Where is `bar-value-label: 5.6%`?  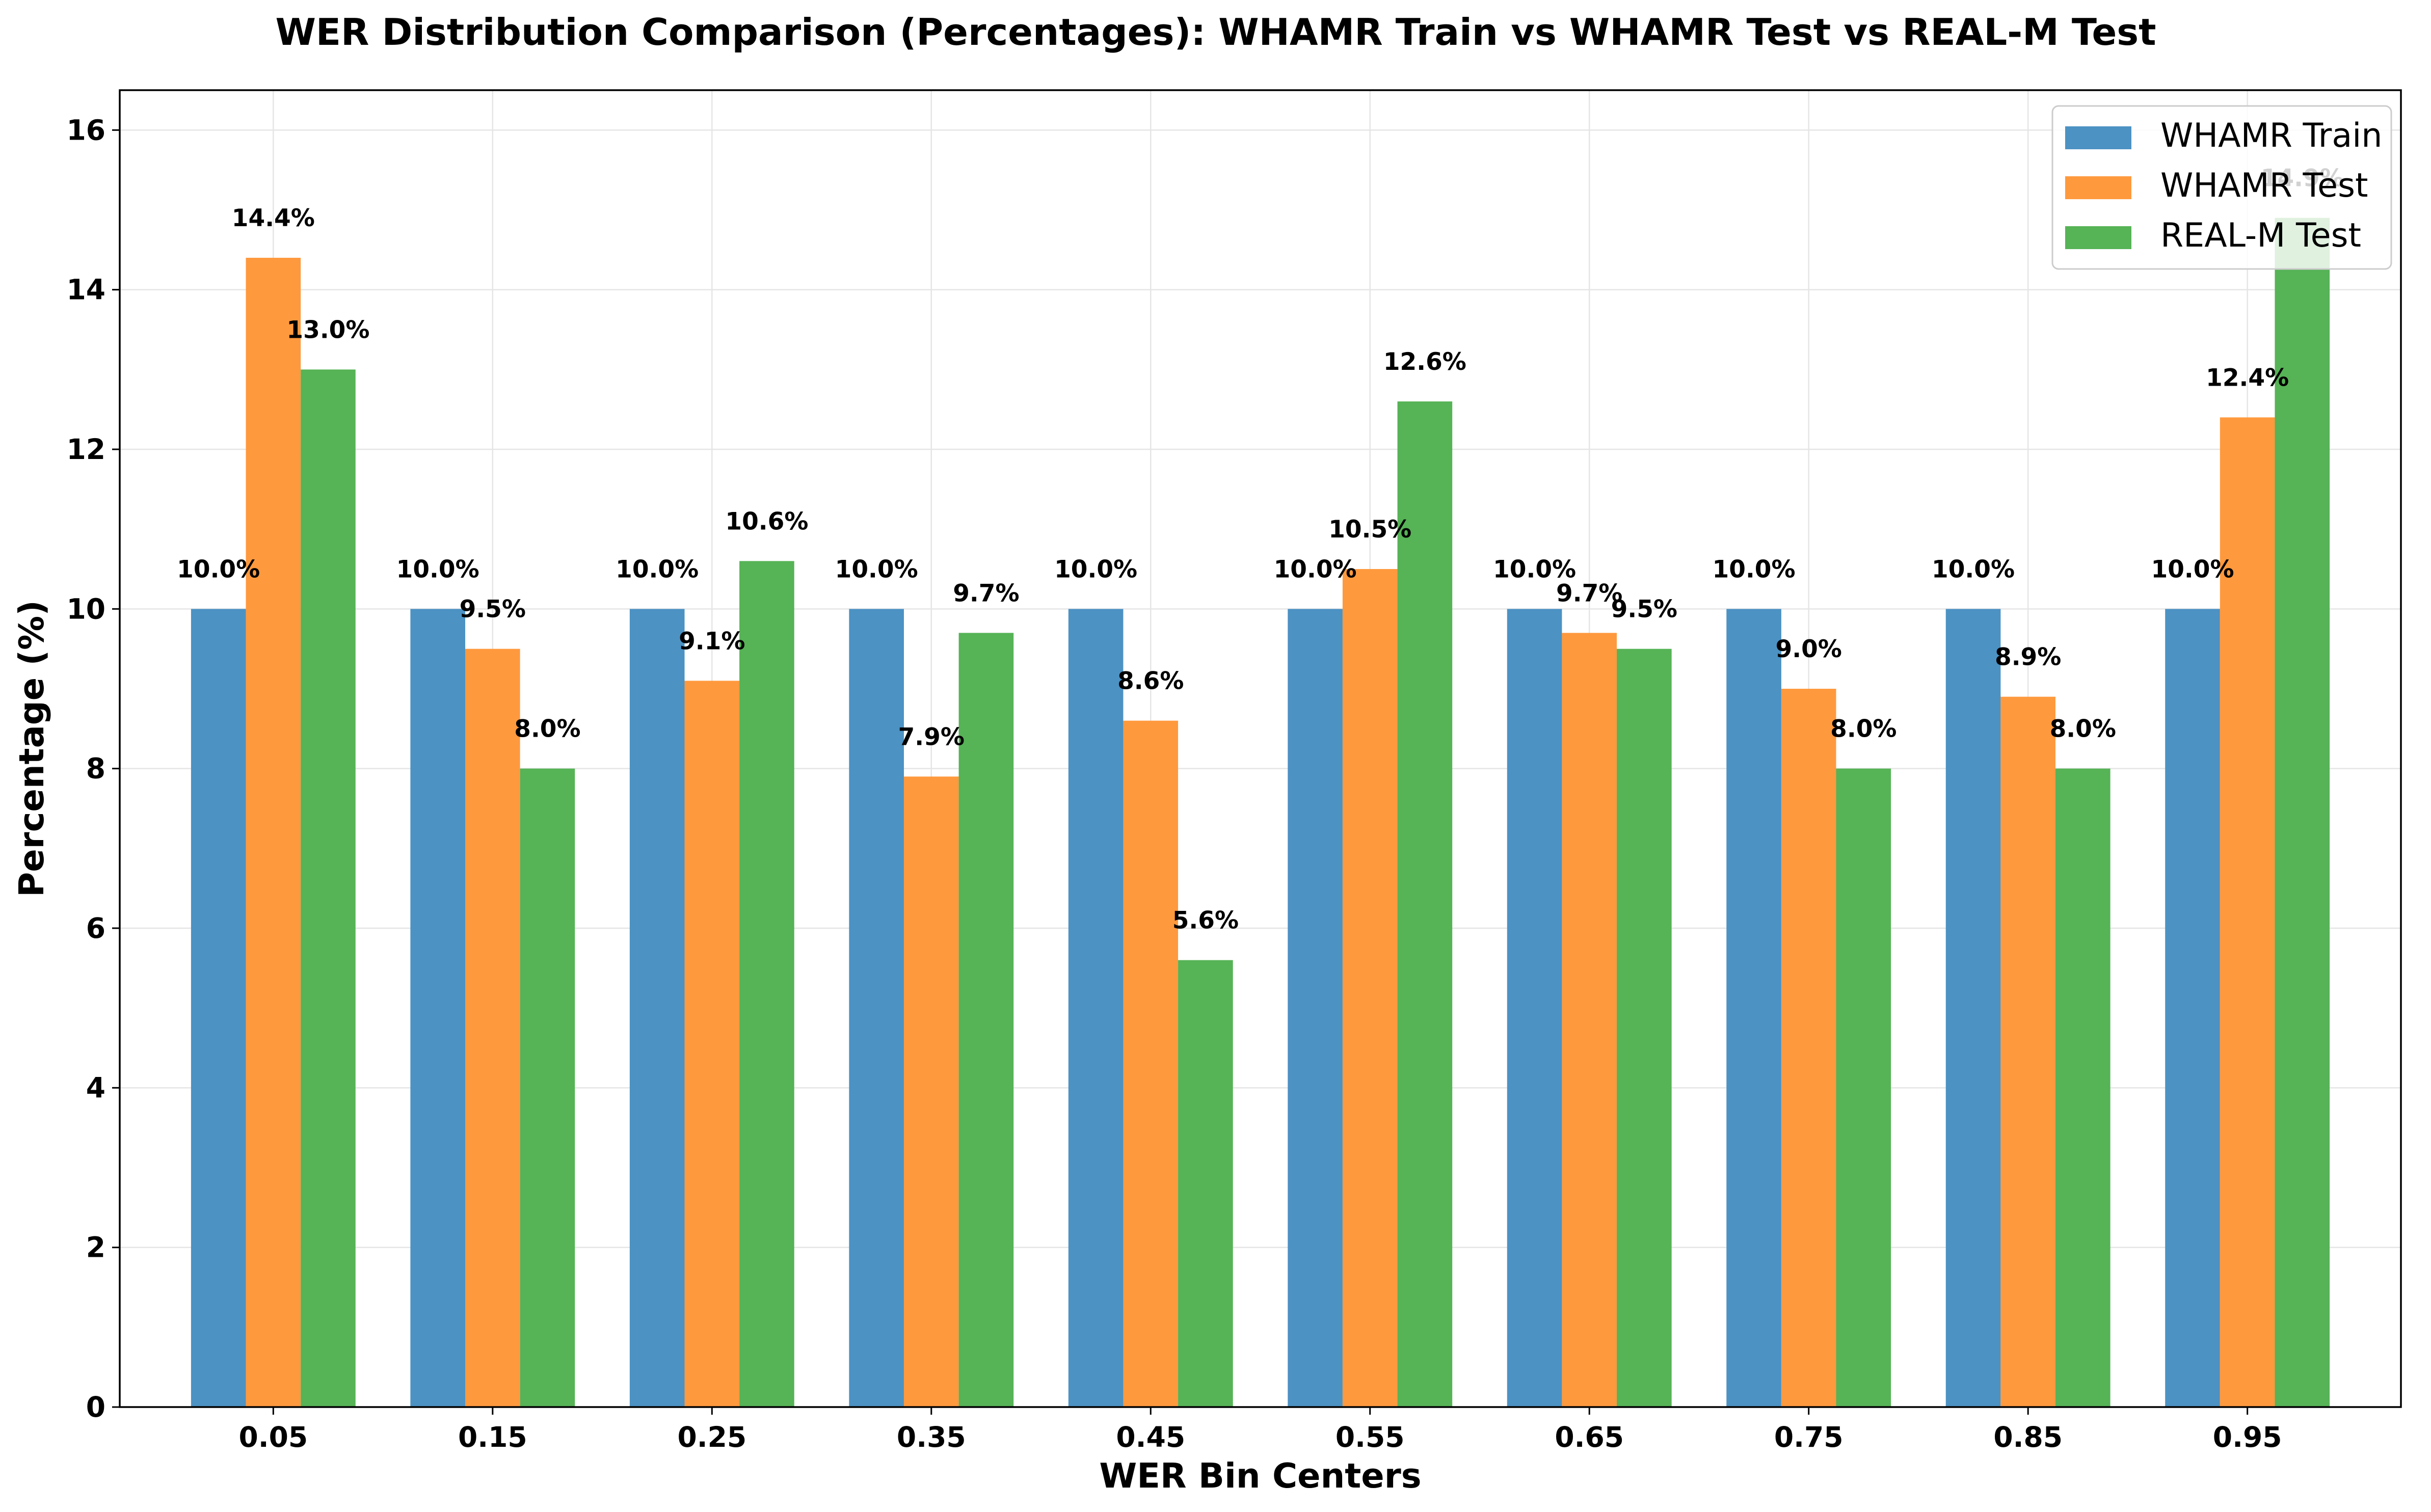
bar-value-label: 5.6% is located at coordinates (1205, 921).